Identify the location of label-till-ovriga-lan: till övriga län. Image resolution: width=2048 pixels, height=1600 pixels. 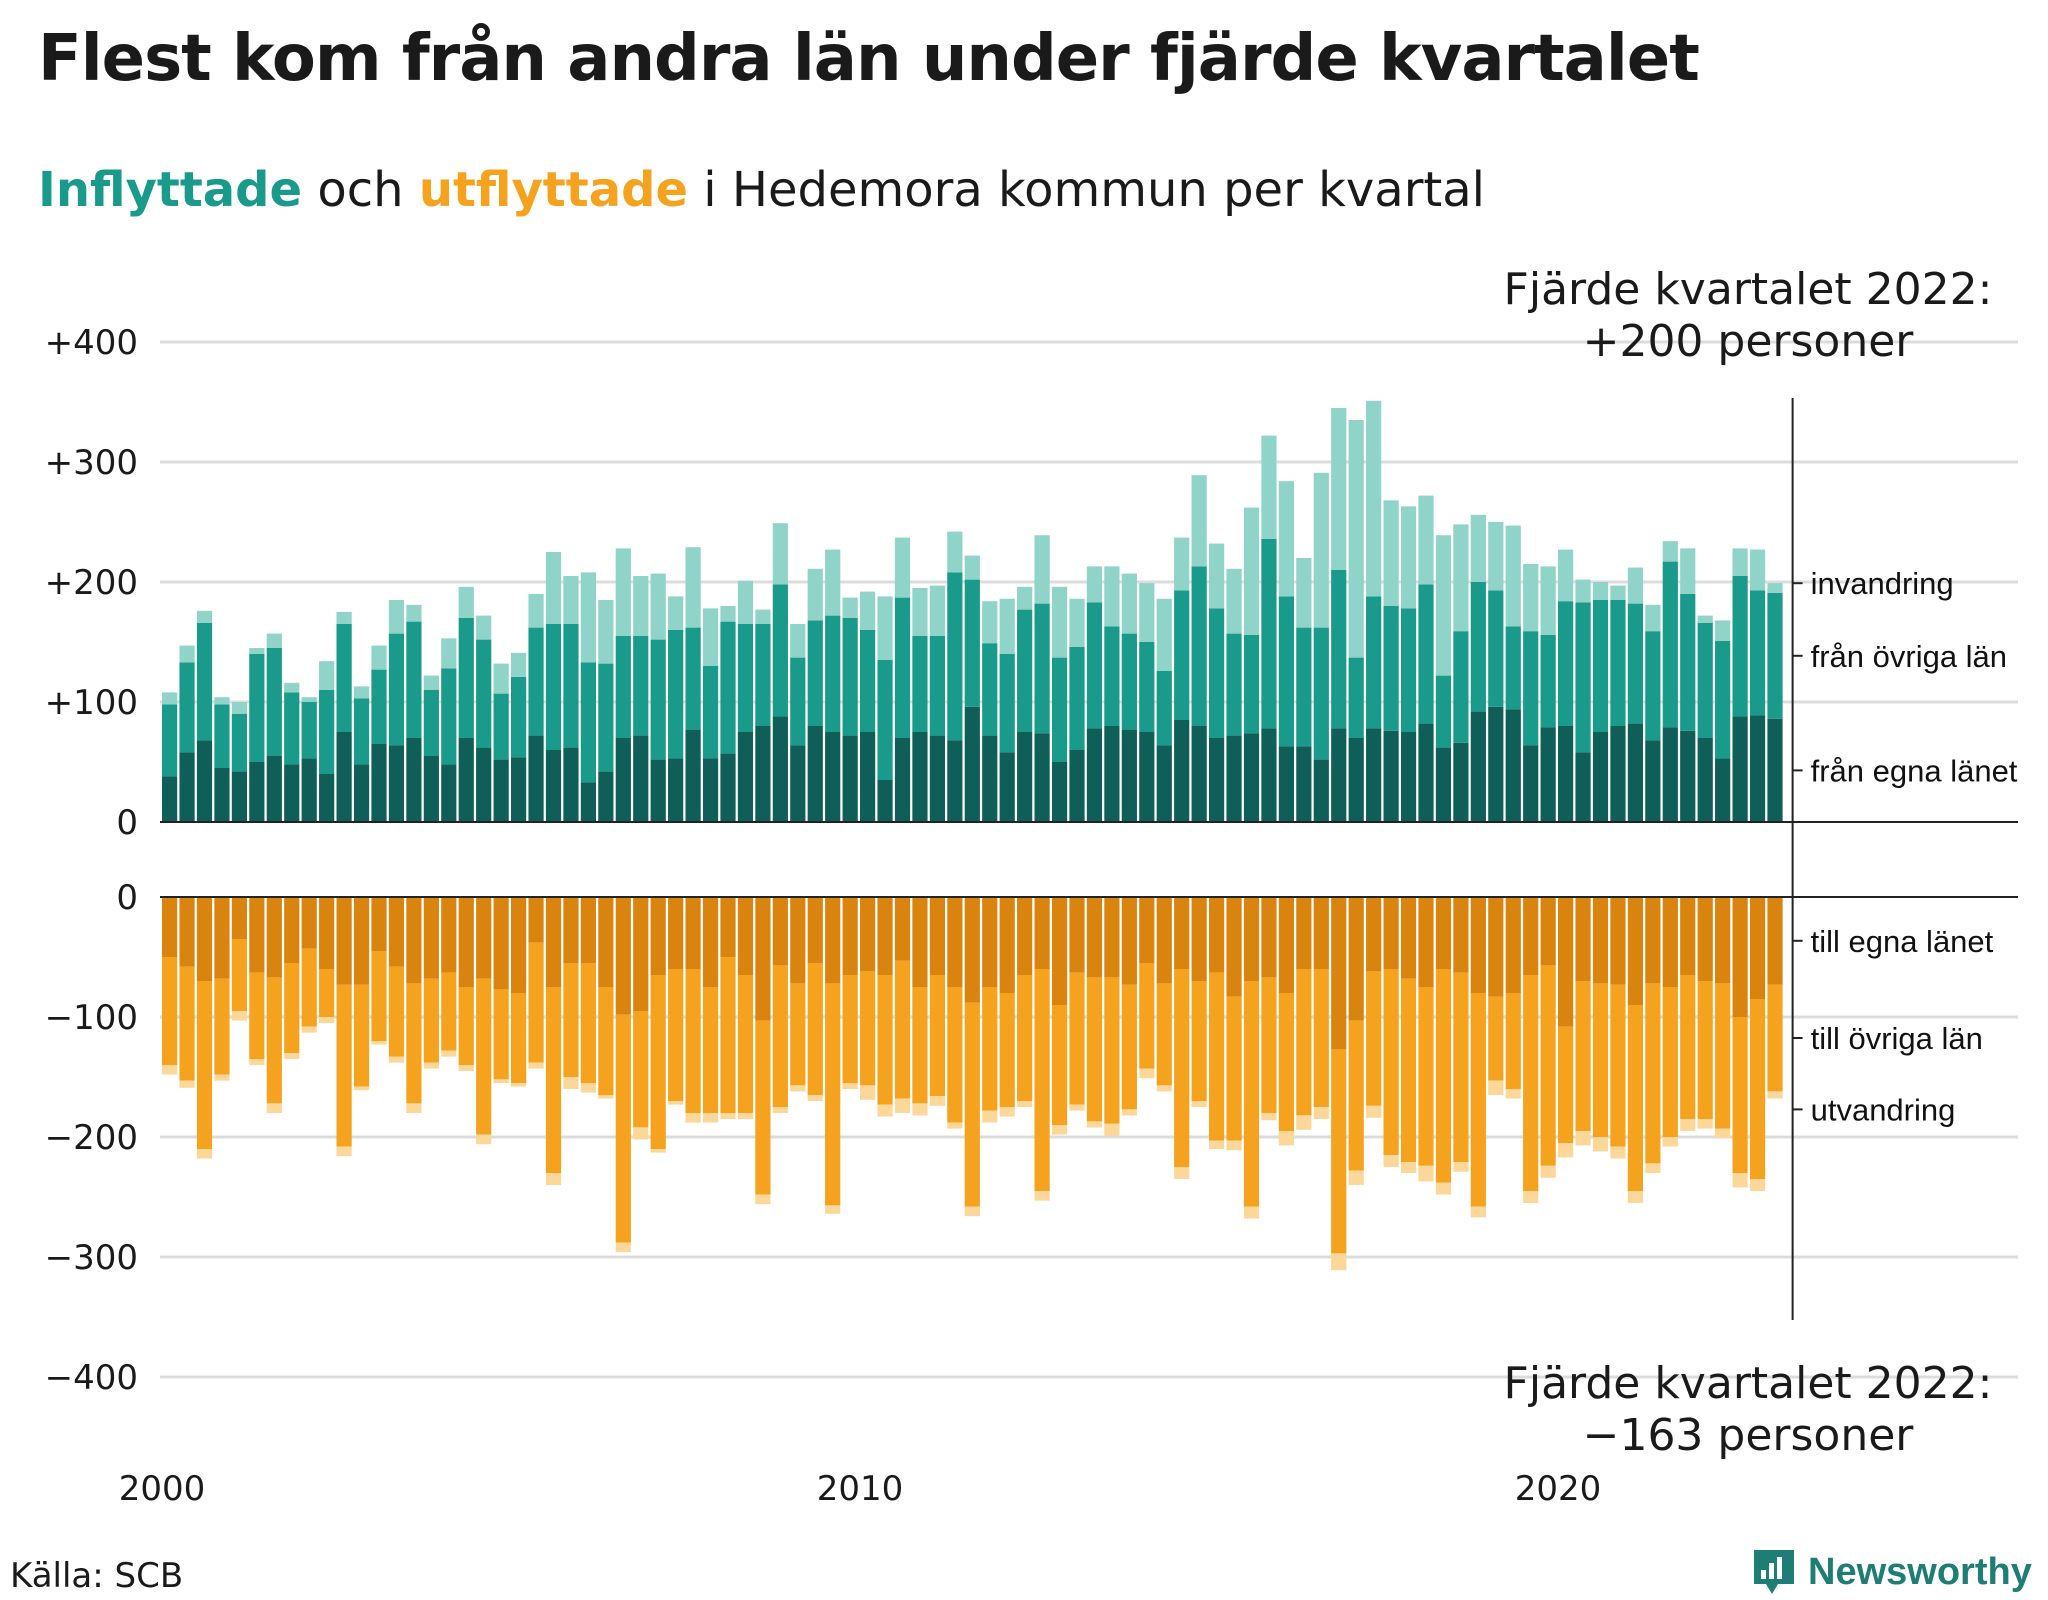
(1897, 1038).